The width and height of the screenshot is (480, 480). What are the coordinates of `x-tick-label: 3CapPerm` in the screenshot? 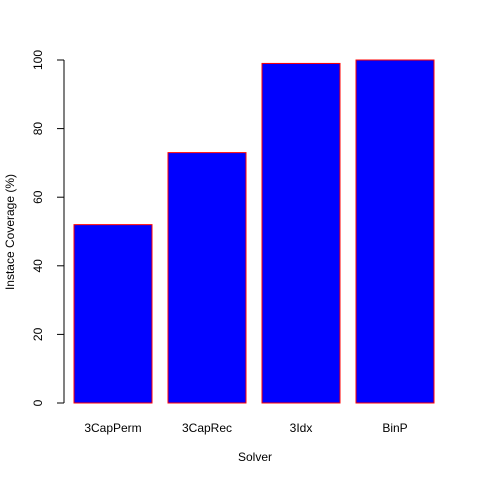 It's located at (112, 428).